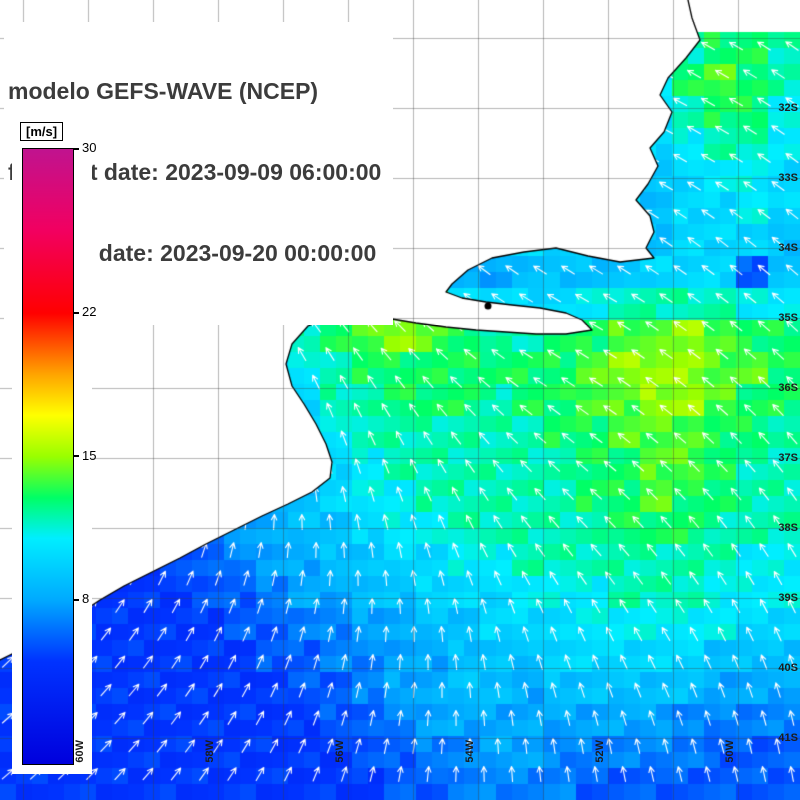  What do you see at coordinates (340, 751) in the screenshot?
I see `lon-label: 56W` at bounding box center [340, 751].